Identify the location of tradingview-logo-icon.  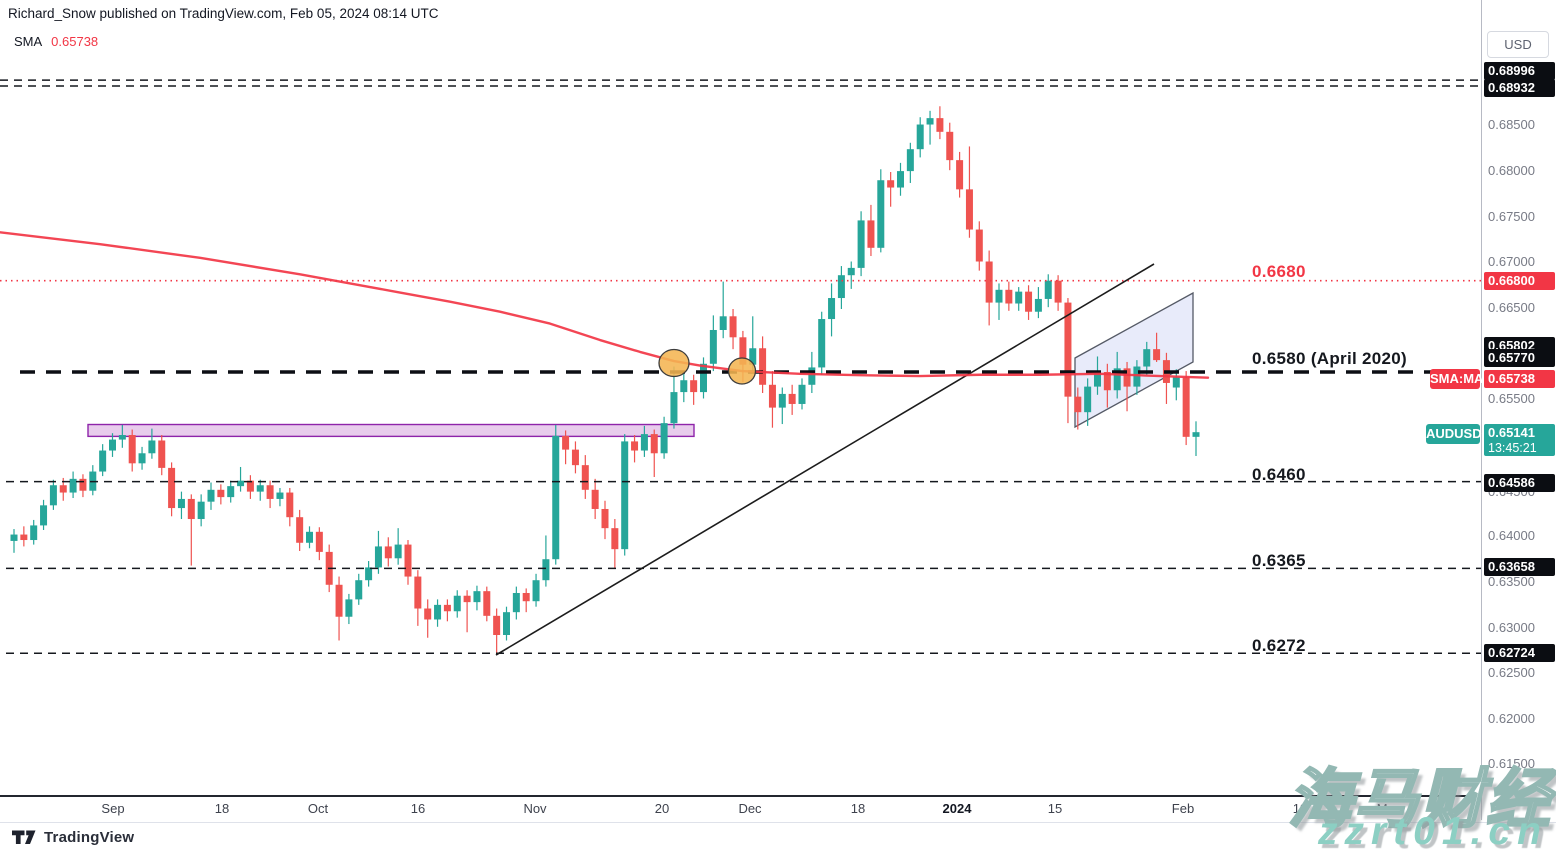
(24, 837).